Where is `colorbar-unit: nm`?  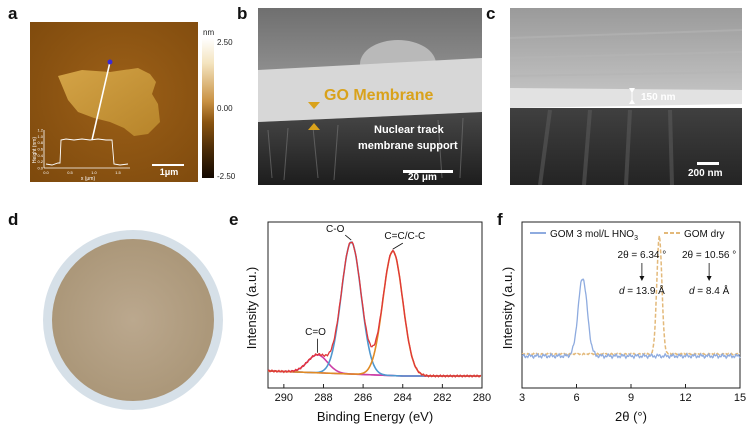 colorbar-unit: nm is located at coordinates (209, 32).